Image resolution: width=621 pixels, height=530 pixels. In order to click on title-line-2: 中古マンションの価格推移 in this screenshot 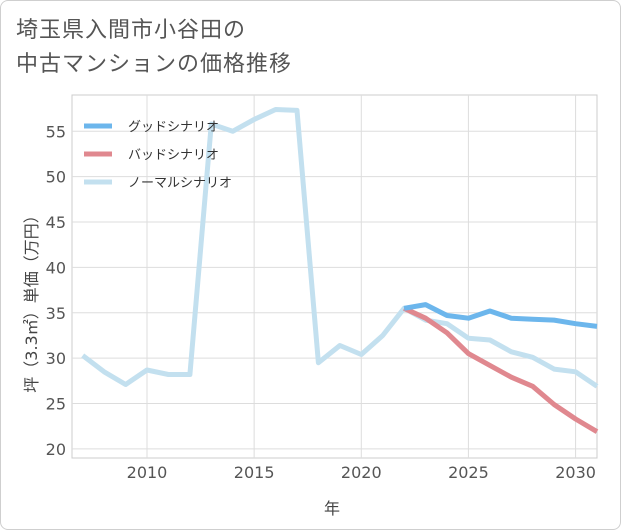, I will do `click(154, 64)`.